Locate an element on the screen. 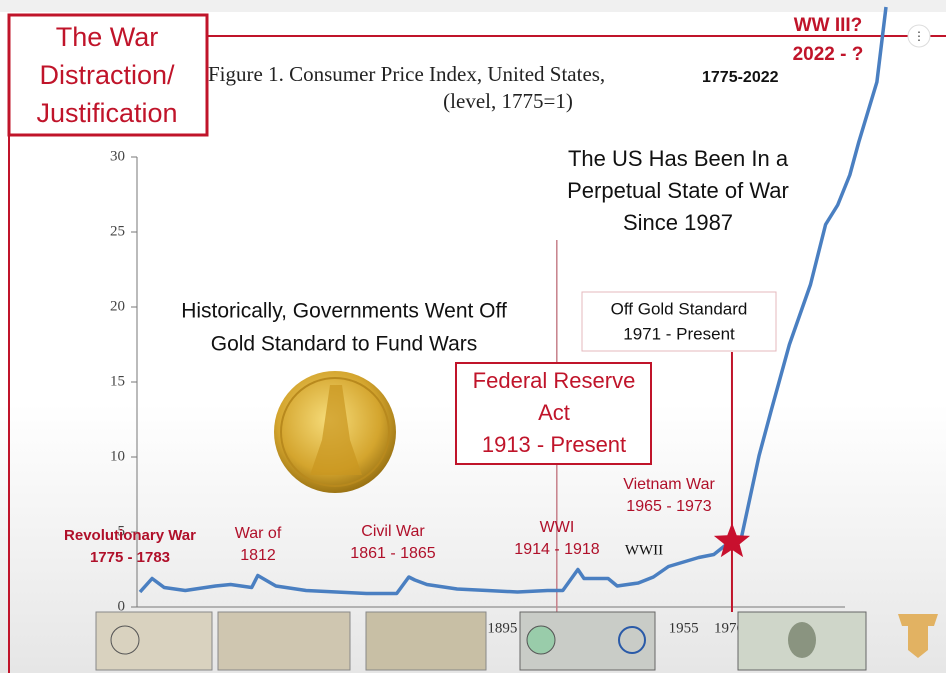 Image resolution: width=946 pixels, height=673 pixels. annotation-text: Revolutionary War is located at coordinates (130, 535).